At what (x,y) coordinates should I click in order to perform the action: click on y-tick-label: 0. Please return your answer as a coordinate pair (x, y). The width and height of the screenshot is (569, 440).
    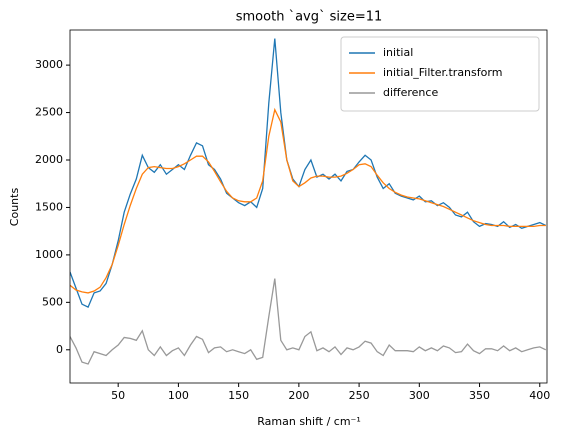
    Looking at the image, I should click on (59, 349).